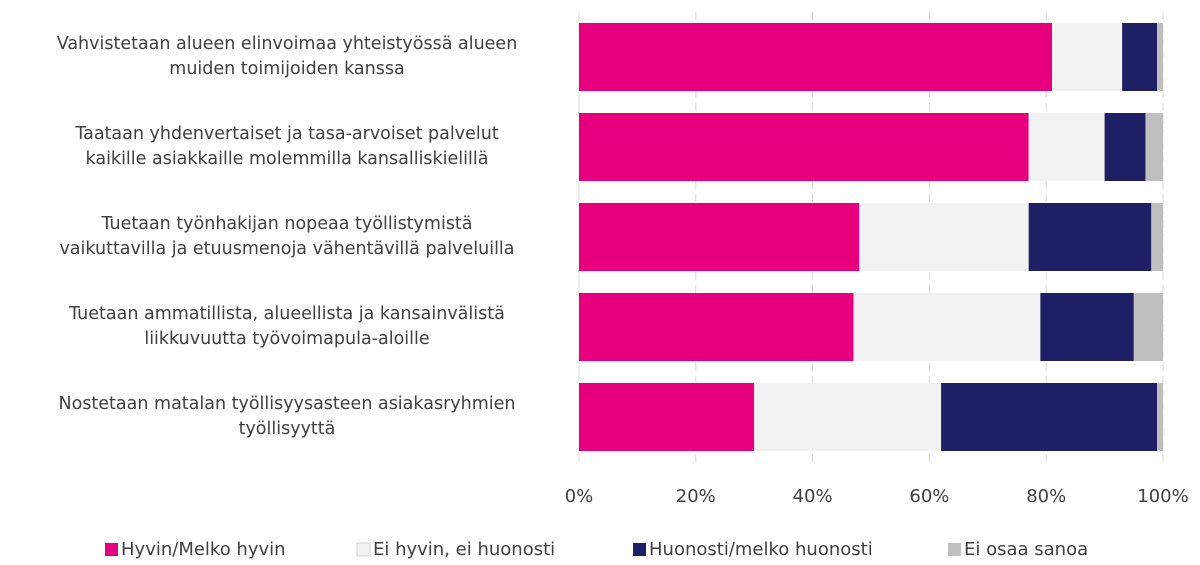 The height and width of the screenshot is (565, 1200). What do you see at coordinates (464, 549) in the screenshot?
I see `legend-label: Ei hyvin, ei huonosti` at bounding box center [464, 549].